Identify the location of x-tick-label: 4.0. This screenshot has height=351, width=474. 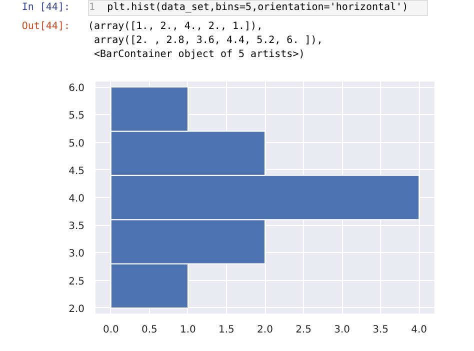
(419, 330).